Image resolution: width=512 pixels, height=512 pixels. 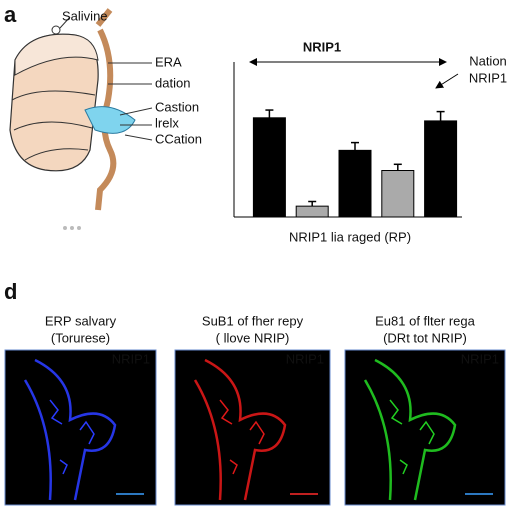 What do you see at coordinates (253, 320) in the screenshot?
I see `image-title: SuB1 of fher repy` at bounding box center [253, 320].